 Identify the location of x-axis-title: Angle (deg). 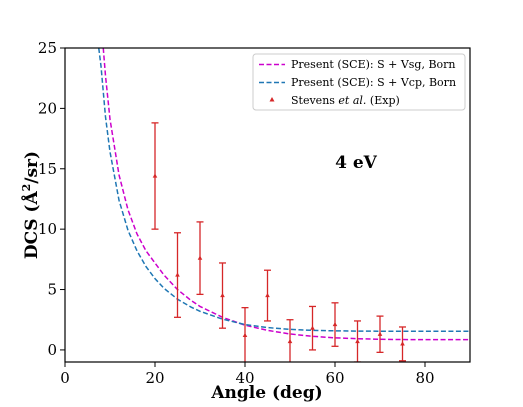
(266, 393).